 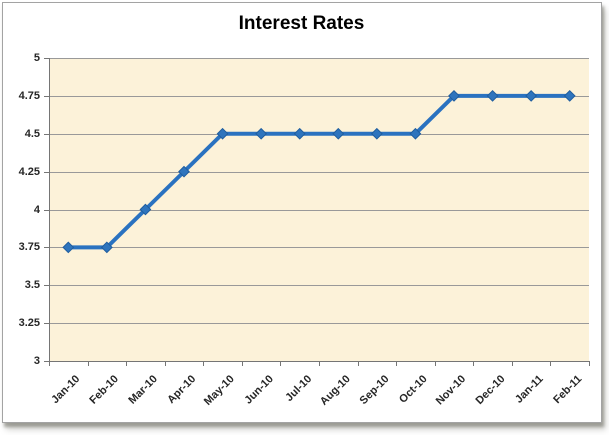 What do you see at coordinates (32, 285) in the screenshot?
I see `y-axis-label: 3.5` at bounding box center [32, 285].